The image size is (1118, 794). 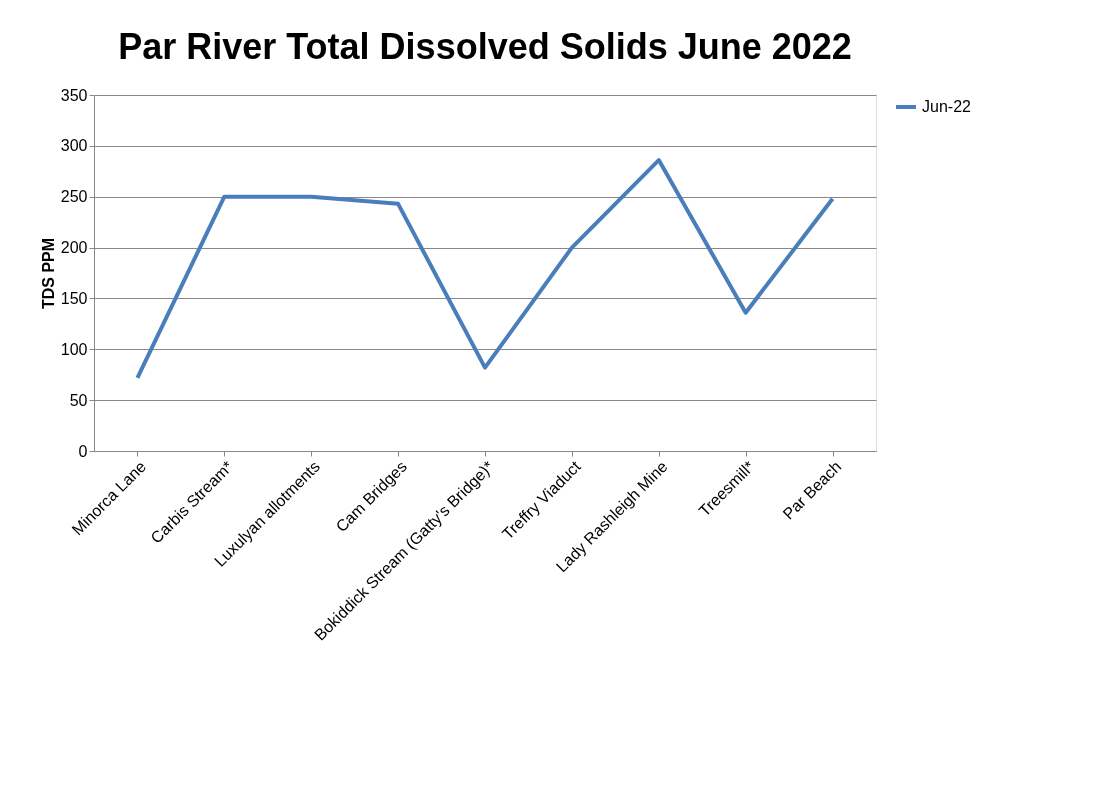 What do you see at coordinates (485, 46) in the screenshot?
I see `chart-title: Par River Total Dissolved Solids June 2022` at bounding box center [485, 46].